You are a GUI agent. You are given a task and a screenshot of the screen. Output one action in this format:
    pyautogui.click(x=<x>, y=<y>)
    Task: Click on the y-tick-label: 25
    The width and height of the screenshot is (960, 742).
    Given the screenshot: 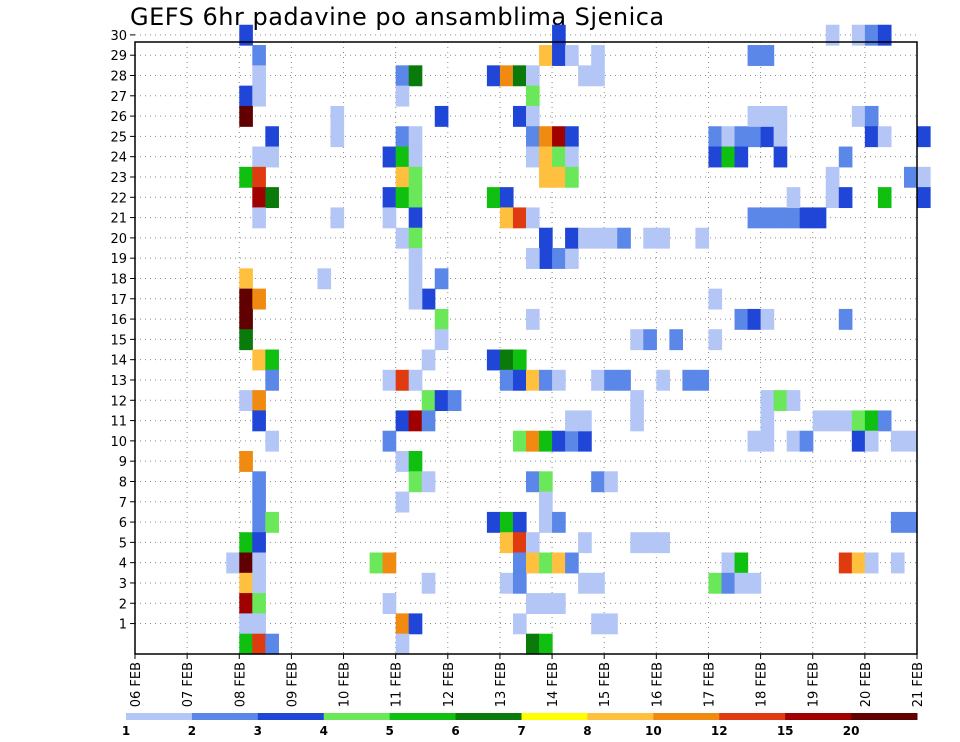 What is the action you would take?
    pyautogui.click(x=118, y=137)
    